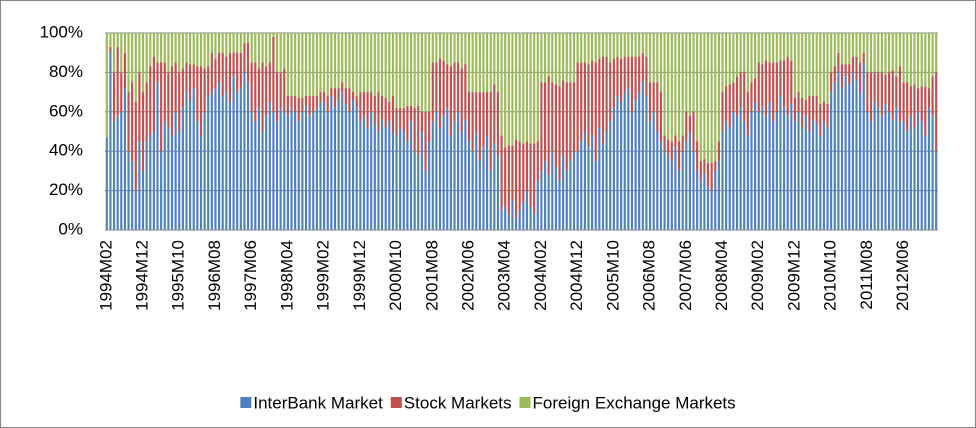 This screenshot has width=976, height=428. Describe the element at coordinates (431, 275) in the screenshot. I see `x-tick-label: 2001M08` at that location.